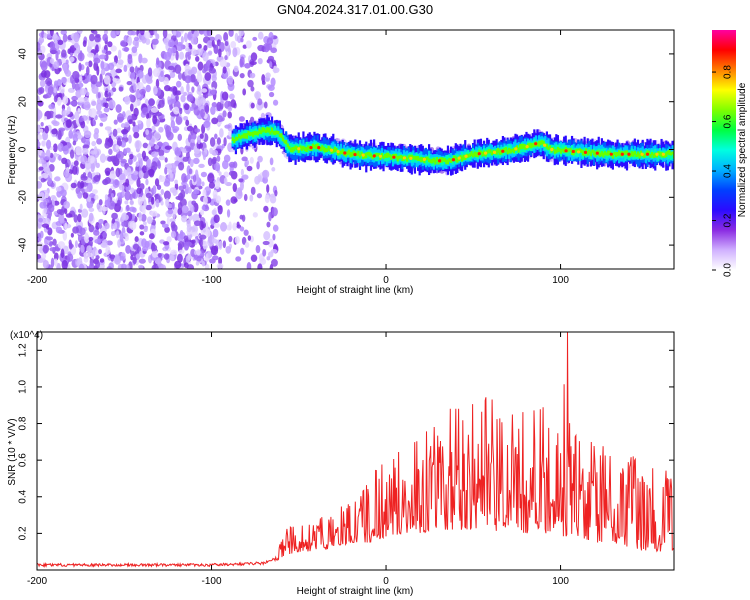 The image size is (750, 600). Describe the element at coordinates (23, 350) in the screenshot. I see `snr-y-tick-label: 1.2` at that location.